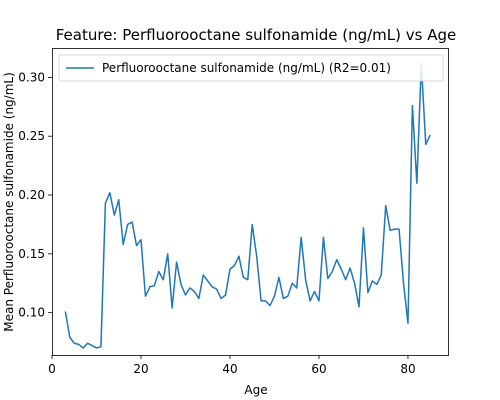  I want to click on y-tick-label: 0.30, so click(31, 77).